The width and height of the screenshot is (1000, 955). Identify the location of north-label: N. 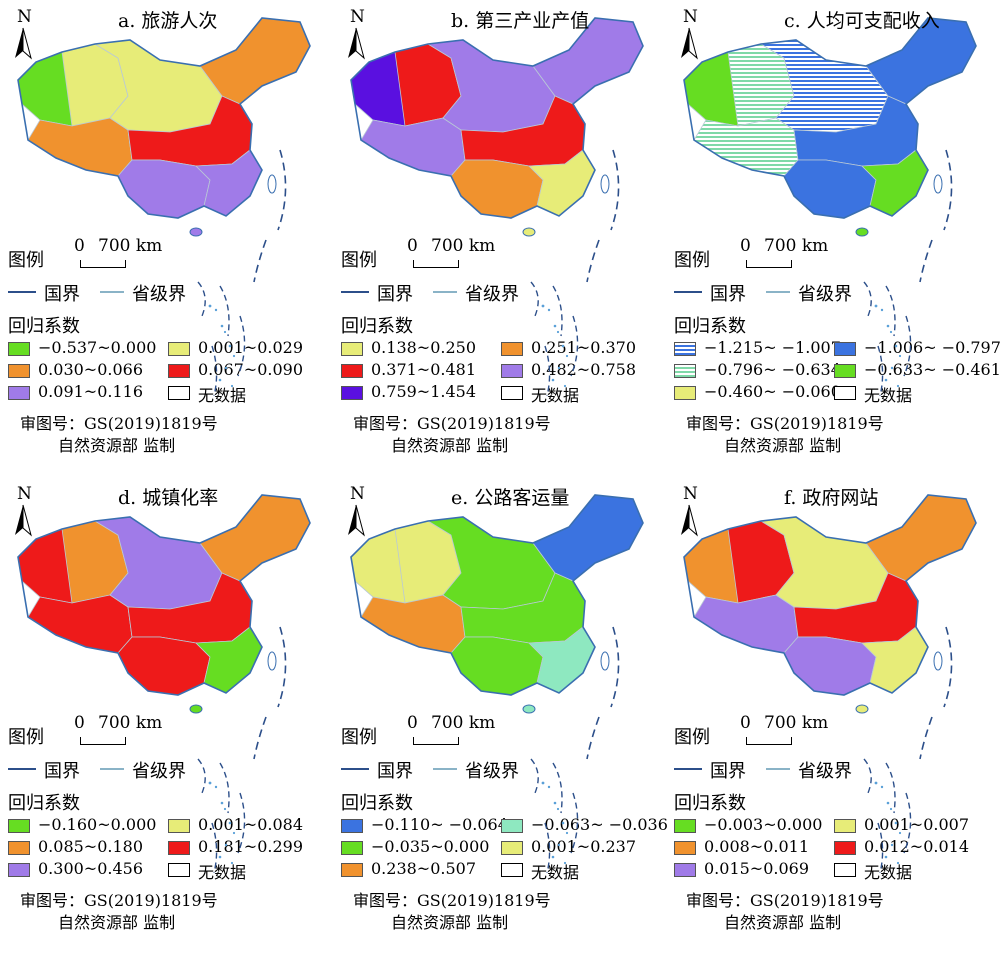
(24, 17).